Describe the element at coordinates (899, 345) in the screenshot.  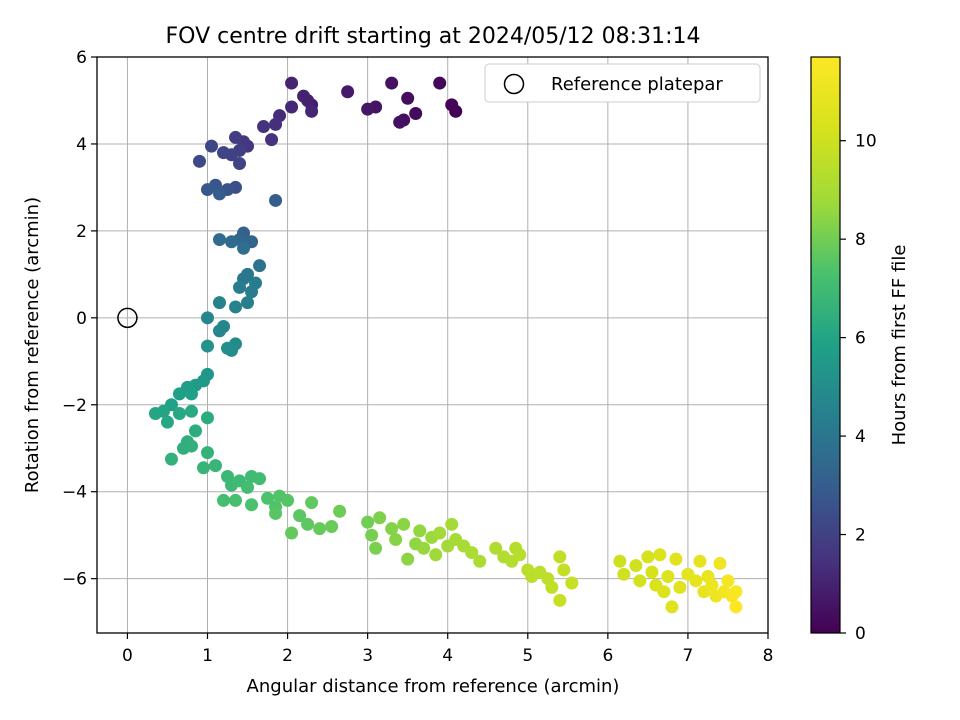
I see `colorbar-label: Hours from first FF file` at that location.